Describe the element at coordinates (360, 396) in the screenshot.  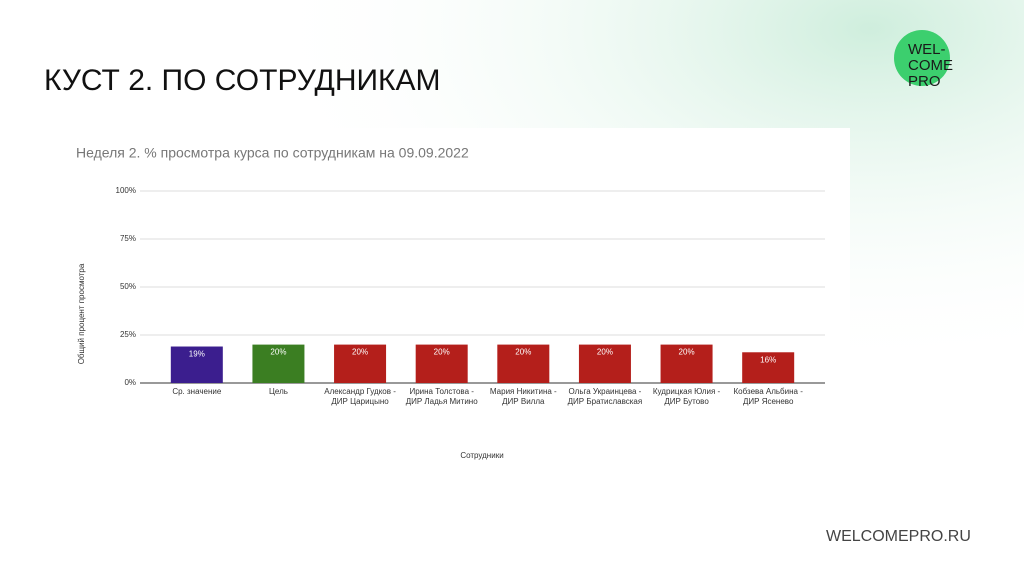
I see `x-tick-label: Александр Гудков - ДИР Царицыно` at that location.